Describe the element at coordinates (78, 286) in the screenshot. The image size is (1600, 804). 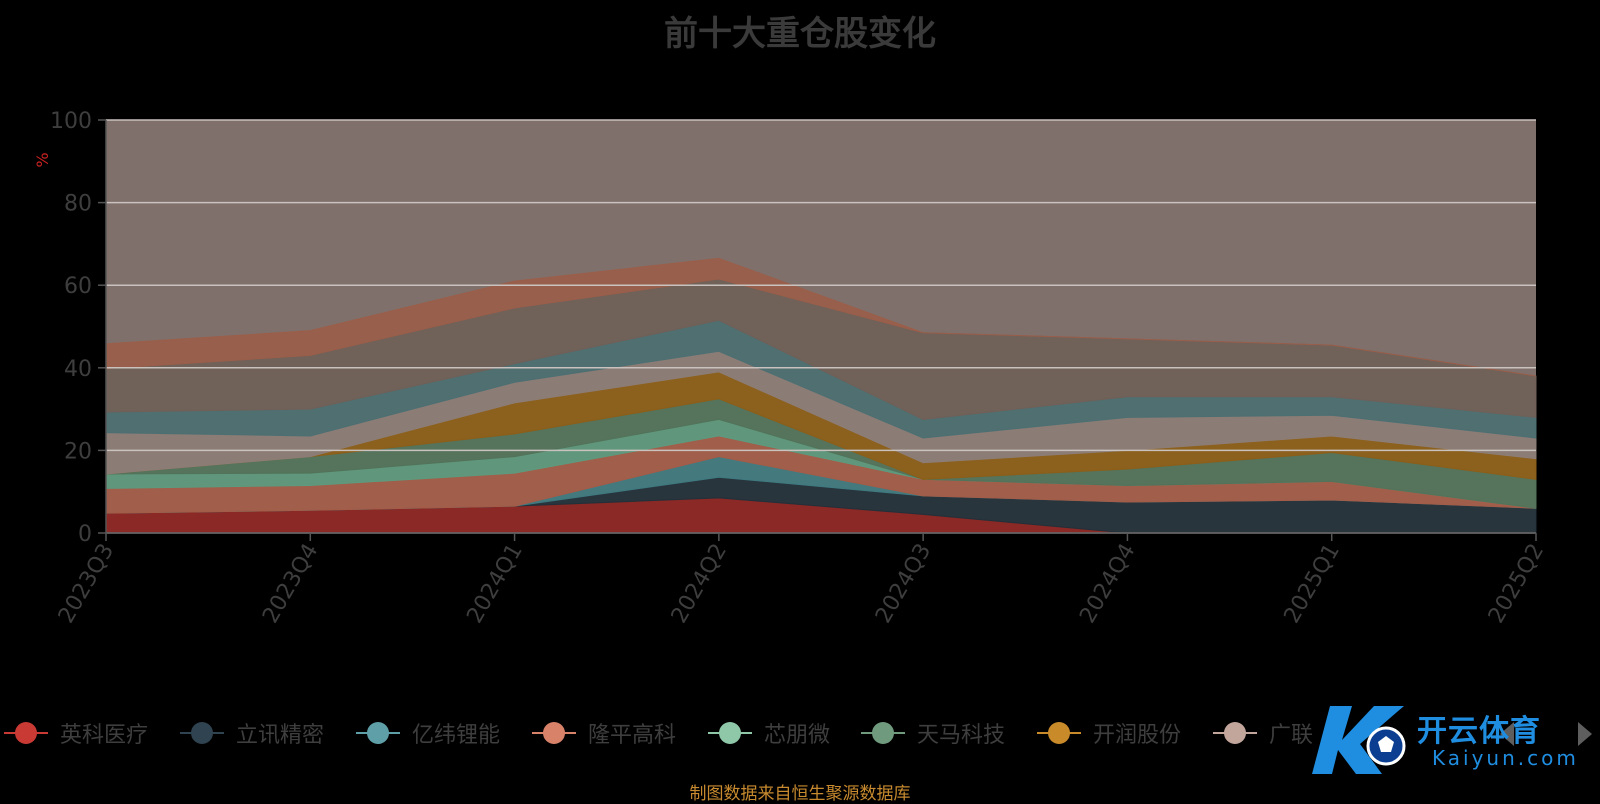
I see `y-tick-label: 60` at that location.